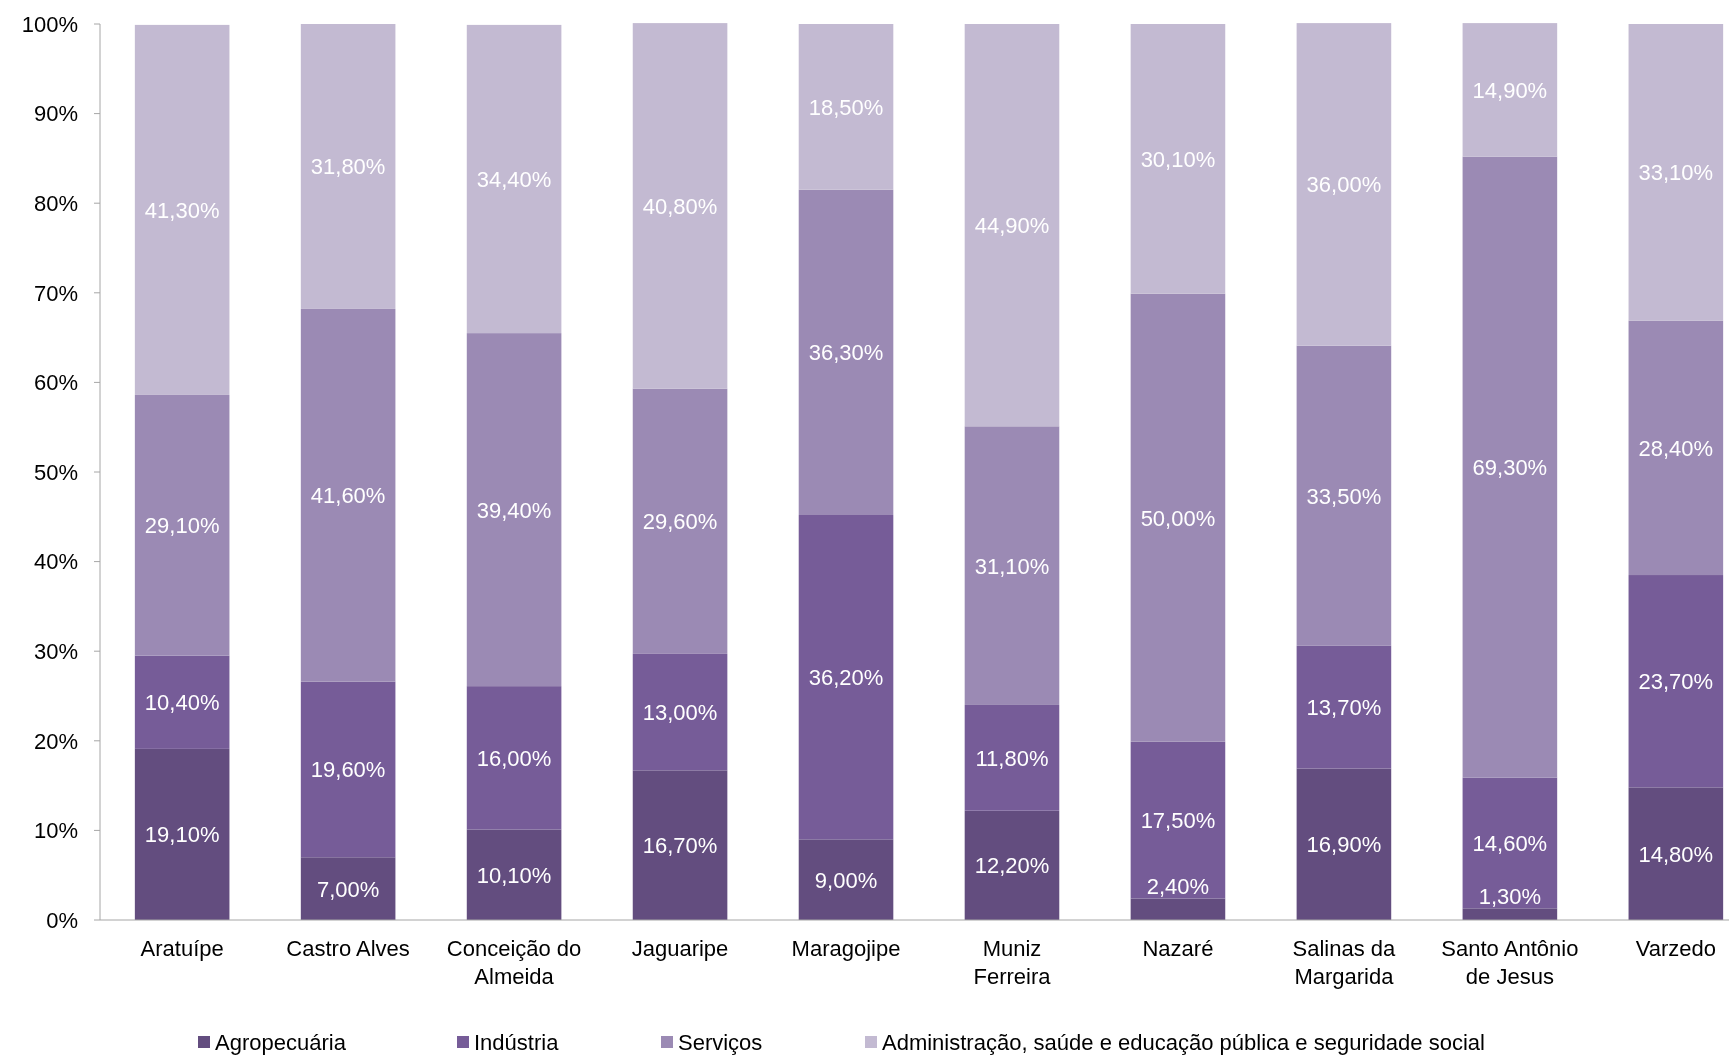 This screenshot has height=1059, width=1729. I want to click on x-tick-label: Jaguaripe, so click(680, 948).